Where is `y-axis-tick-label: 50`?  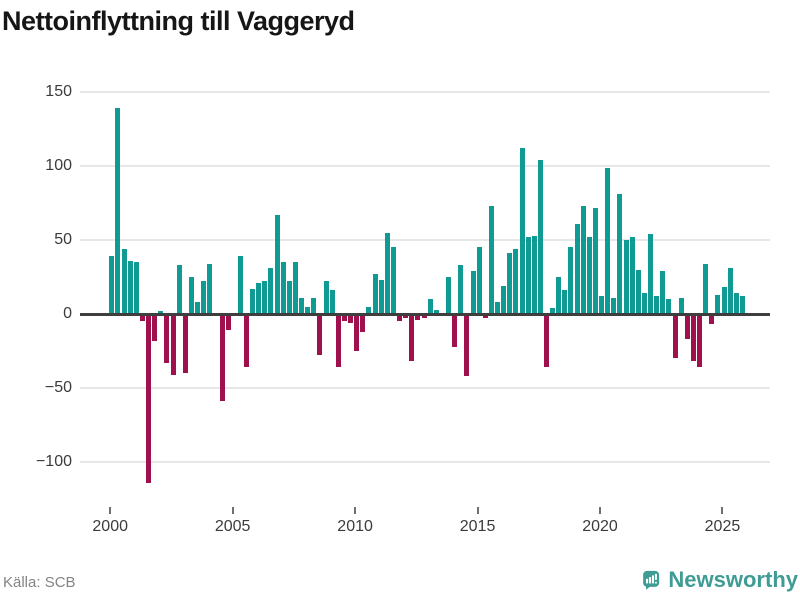
y-axis-tick-label: 50 is located at coordinates (63, 240).